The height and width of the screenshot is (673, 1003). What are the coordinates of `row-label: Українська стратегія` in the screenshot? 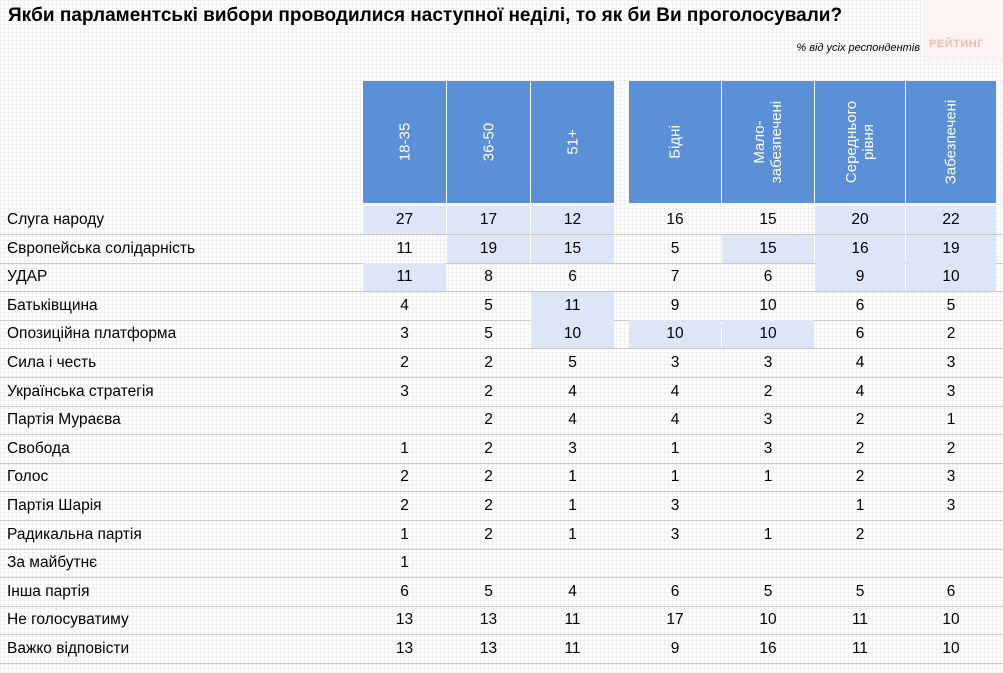 It's located at (80, 391).